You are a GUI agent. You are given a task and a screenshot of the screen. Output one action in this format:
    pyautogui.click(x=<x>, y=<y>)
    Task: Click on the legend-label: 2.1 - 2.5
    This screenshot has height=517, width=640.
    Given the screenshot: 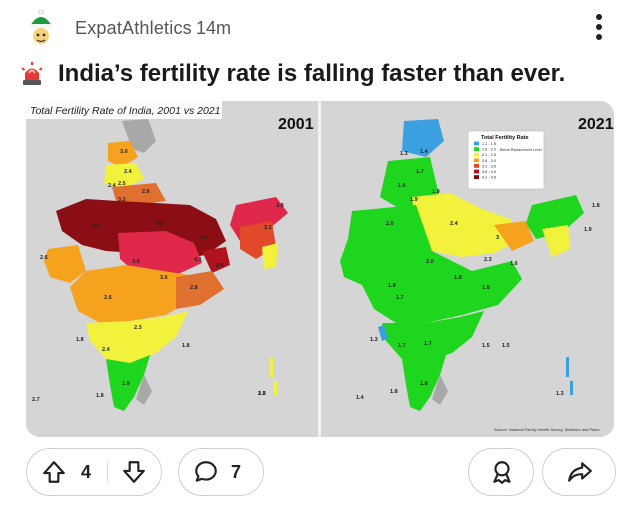 What is the action you would take?
    pyautogui.click(x=489, y=155)
    